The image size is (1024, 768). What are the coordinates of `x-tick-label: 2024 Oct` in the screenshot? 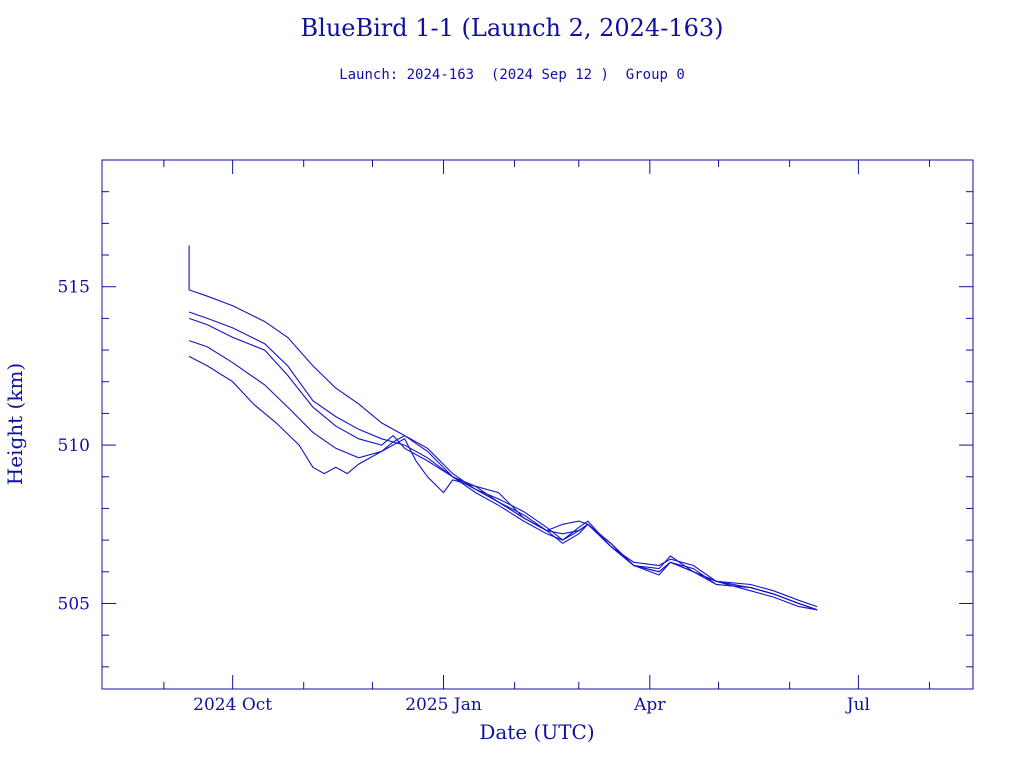 It's located at (232, 705).